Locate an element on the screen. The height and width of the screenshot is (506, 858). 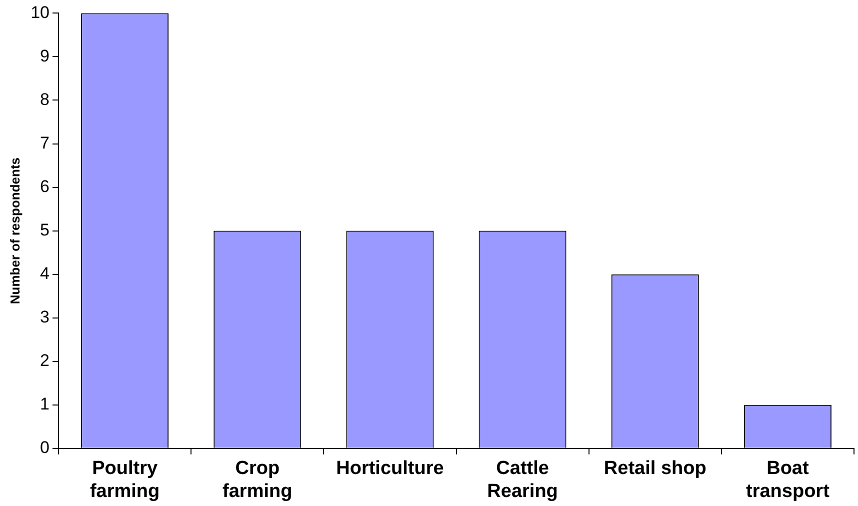
y-tick-label: 9 is located at coordinates (45, 56).